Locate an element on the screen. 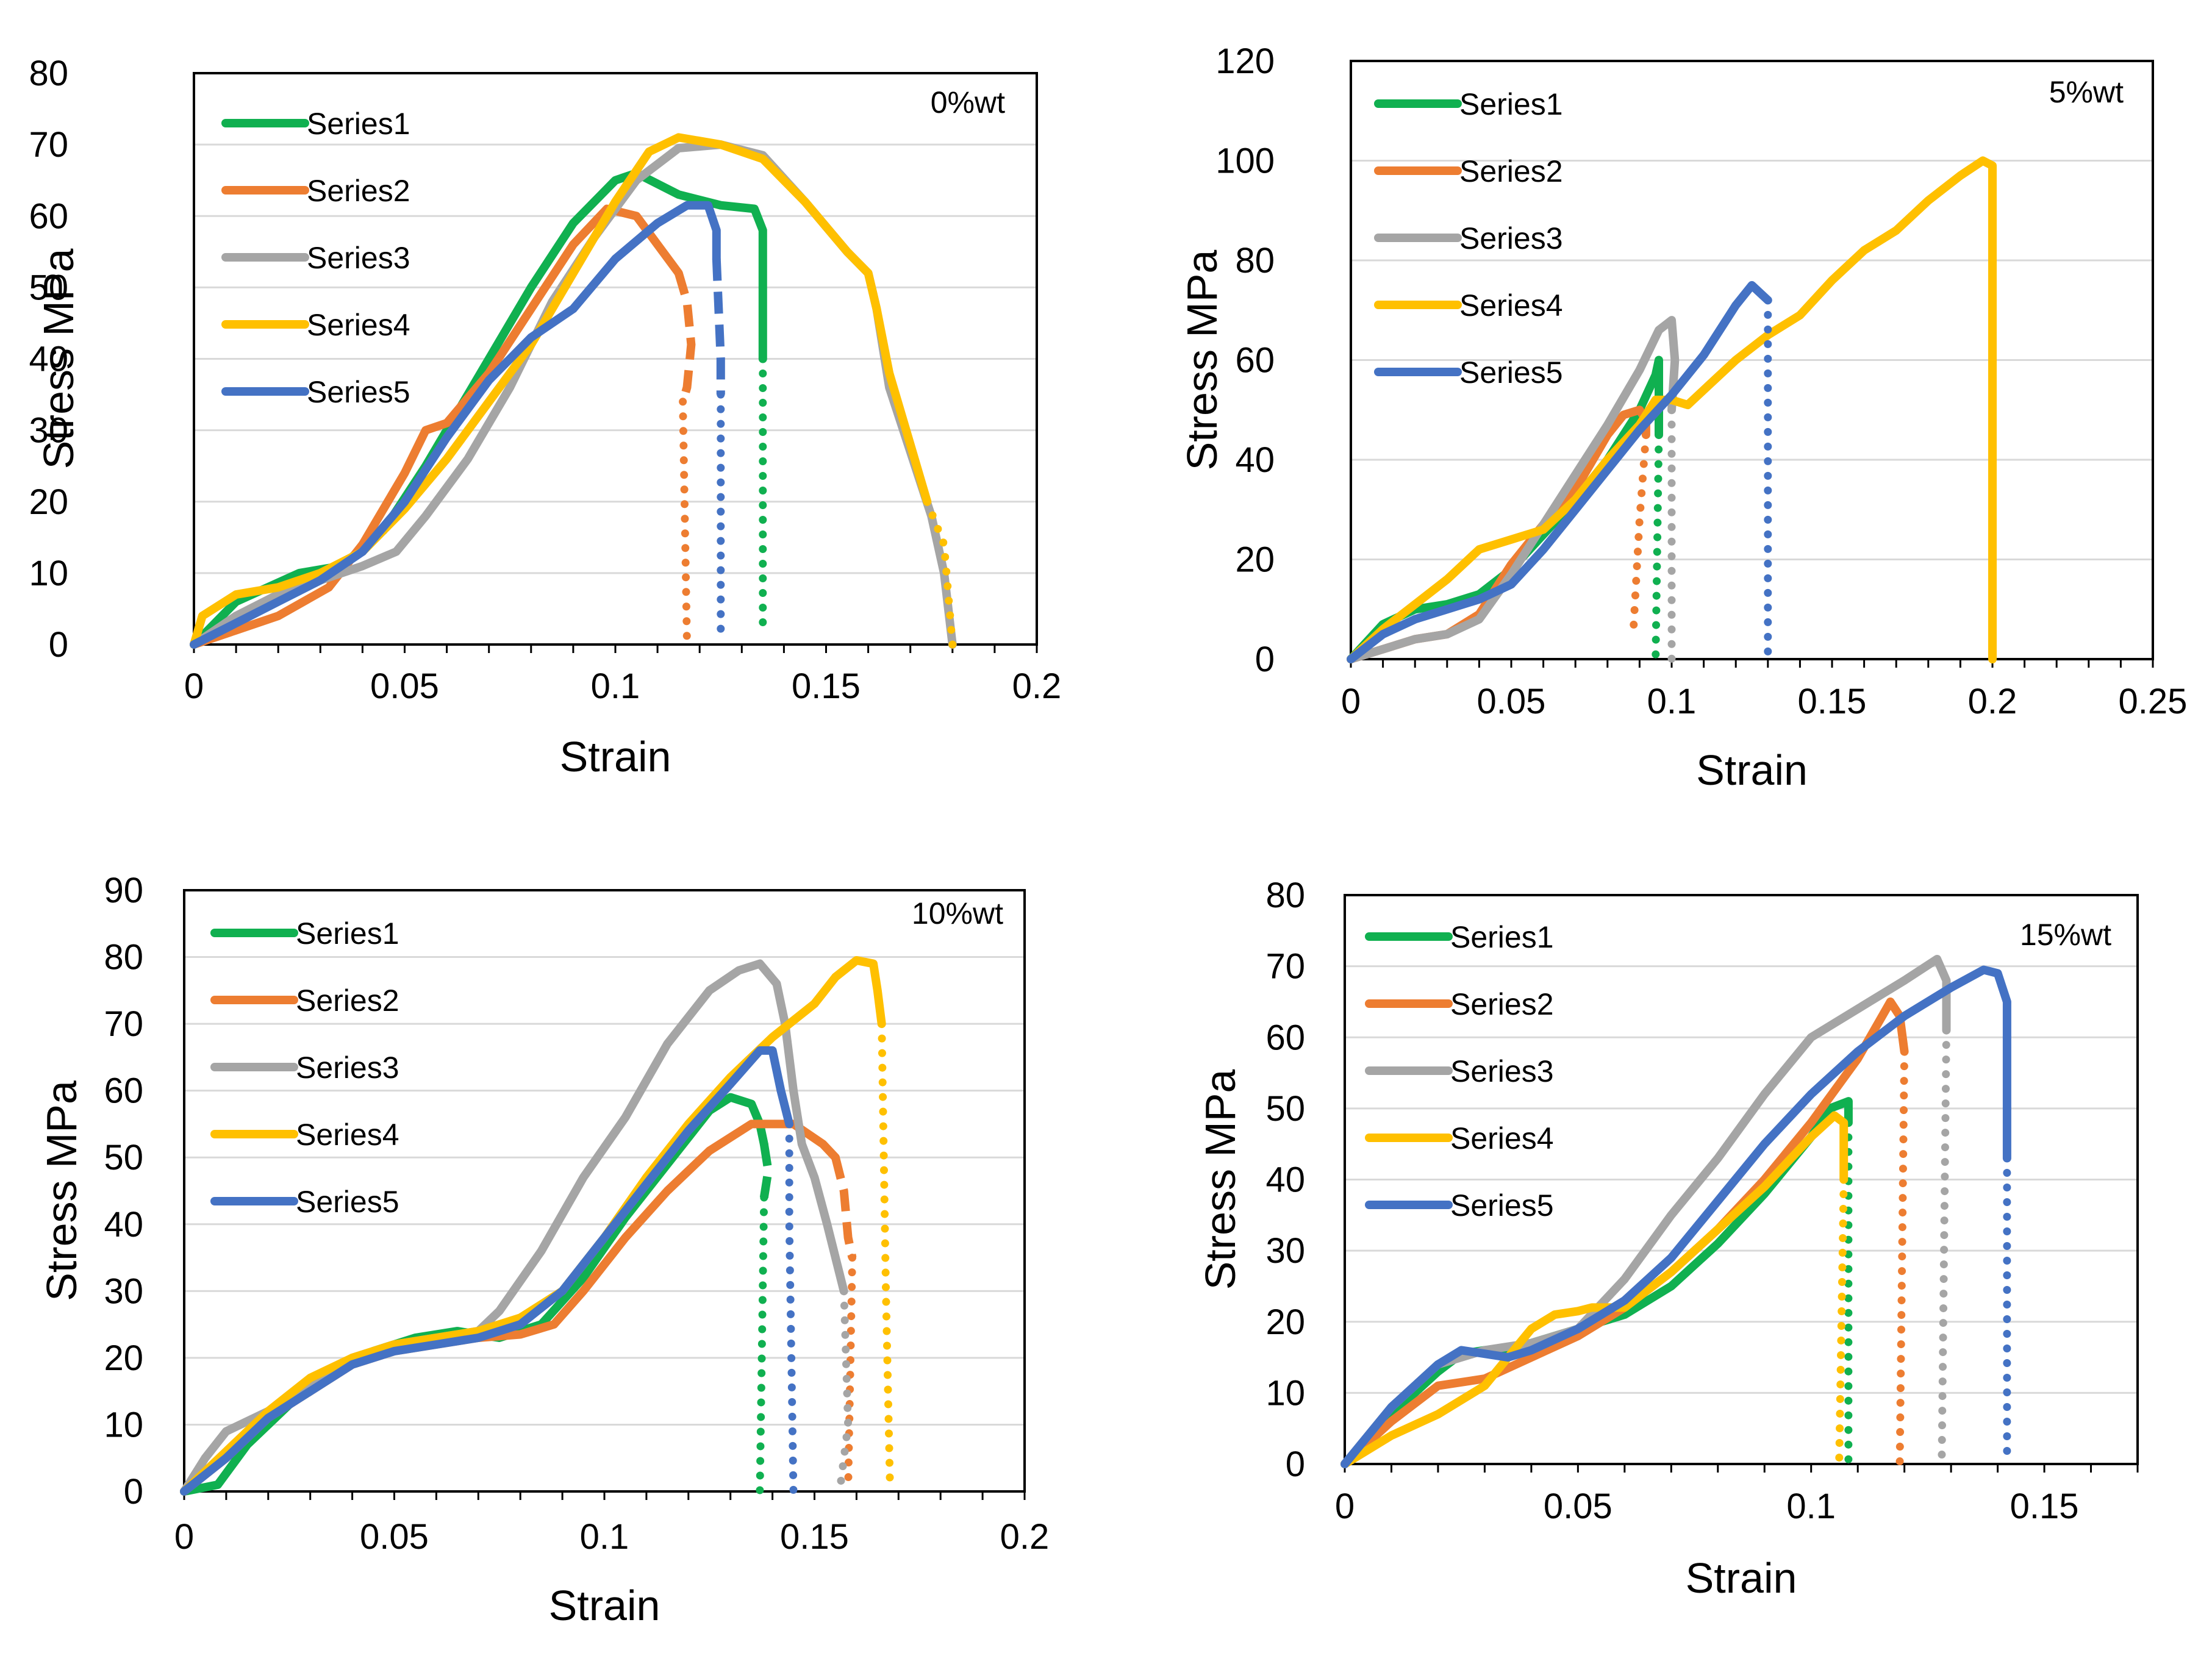  x-tick-label: 0.25 is located at coordinates (2153, 701).